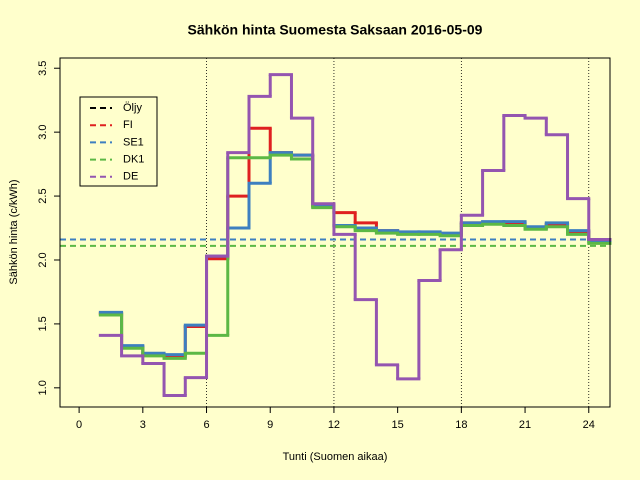 This screenshot has width=640, height=480. What do you see at coordinates (43, 195) in the screenshot?
I see `y-tick-label: 2.5` at bounding box center [43, 195].